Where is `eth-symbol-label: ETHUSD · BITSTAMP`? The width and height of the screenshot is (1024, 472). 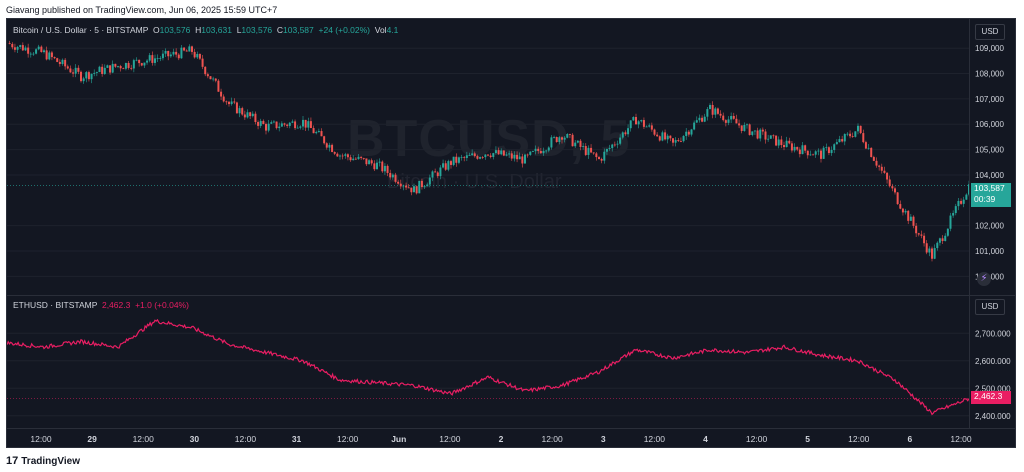 eth-symbol-label: ETHUSD · BITSTAMP is located at coordinates (55, 305).